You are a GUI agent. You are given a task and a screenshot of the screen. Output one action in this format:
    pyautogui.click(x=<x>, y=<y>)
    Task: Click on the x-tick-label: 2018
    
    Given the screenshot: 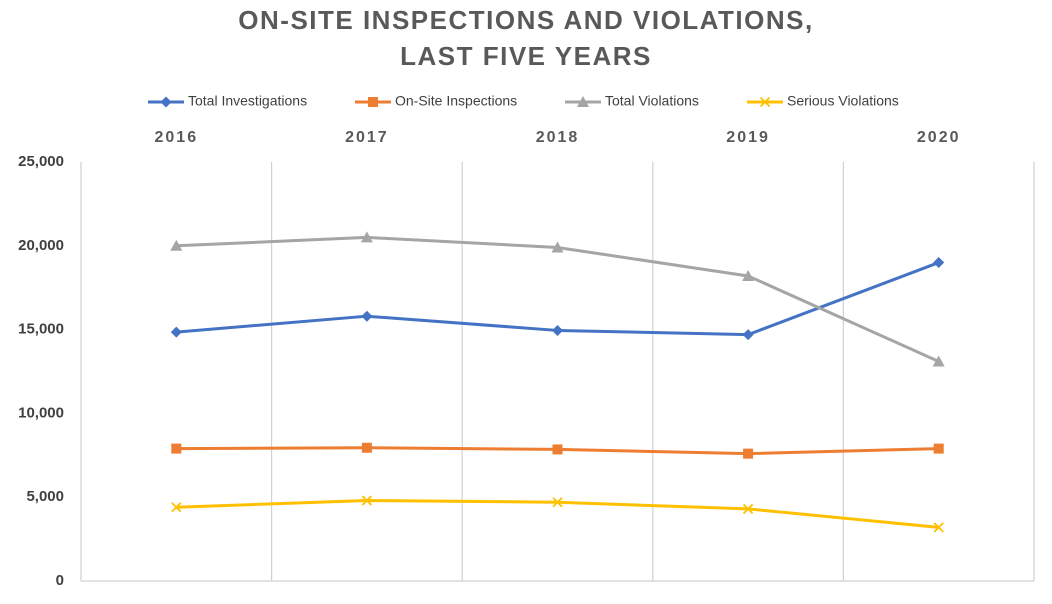 What is the action you would take?
    pyautogui.click(x=558, y=137)
    